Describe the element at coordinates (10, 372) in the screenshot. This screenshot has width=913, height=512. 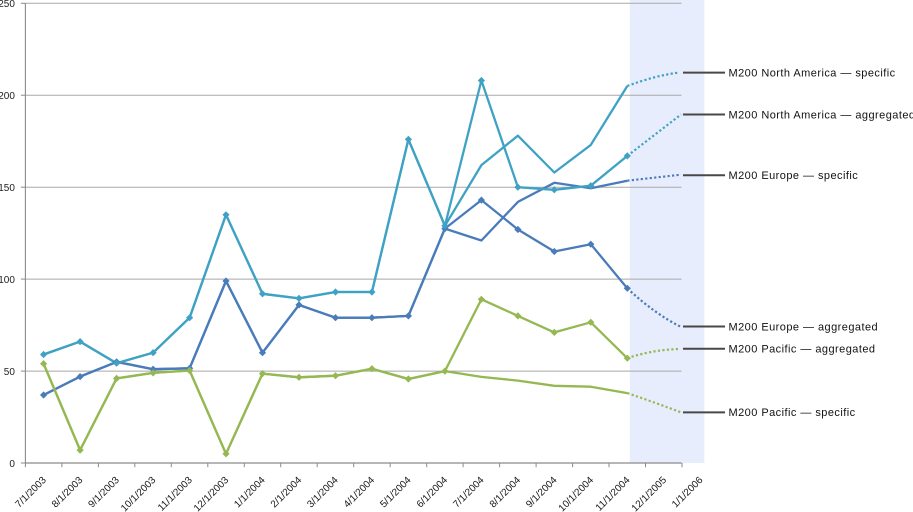
I see `svg-text: 50` at that location.